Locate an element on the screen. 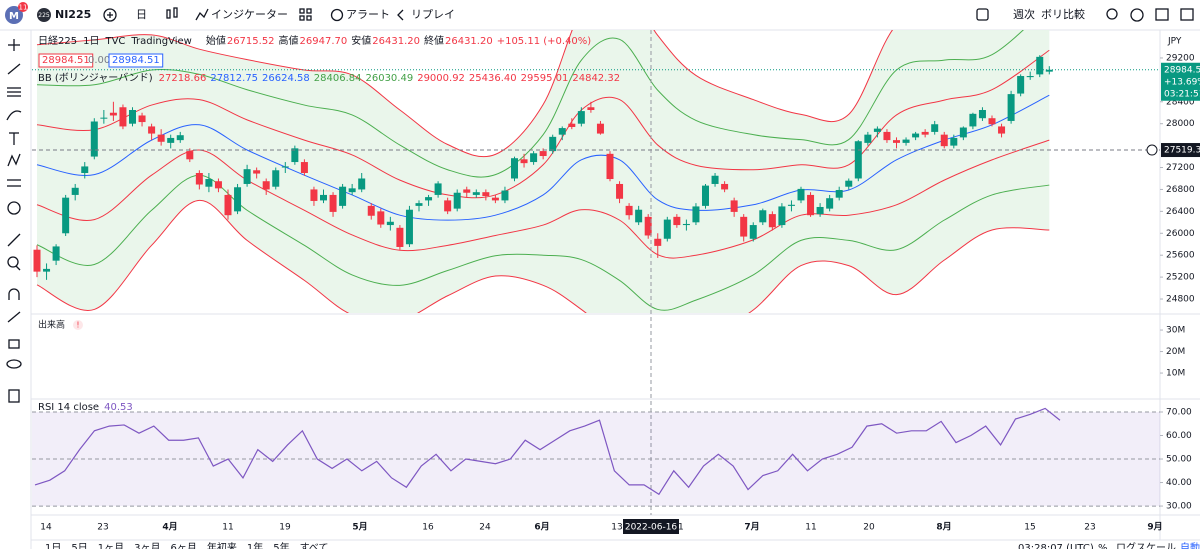  top-toolbar is located at coordinates (600, 15).